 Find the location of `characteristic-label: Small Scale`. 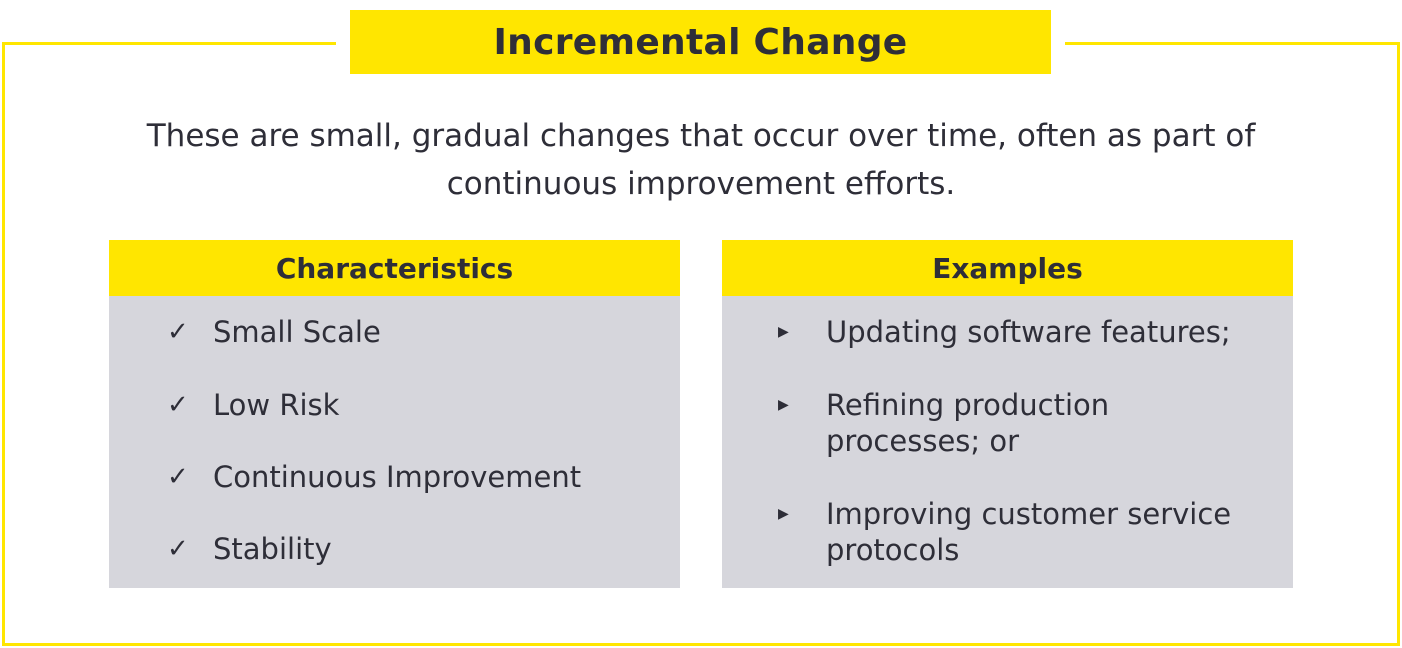

characteristic-label: Small Scale is located at coordinates (297, 332).